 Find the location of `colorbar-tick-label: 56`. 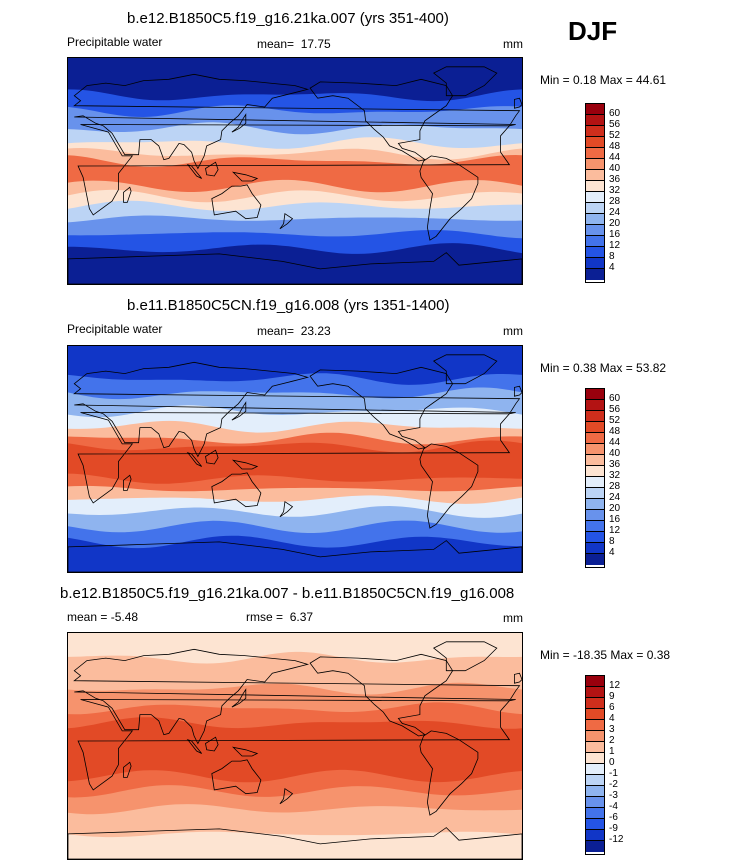

colorbar-tick-label: 56 is located at coordinates (615, 124).